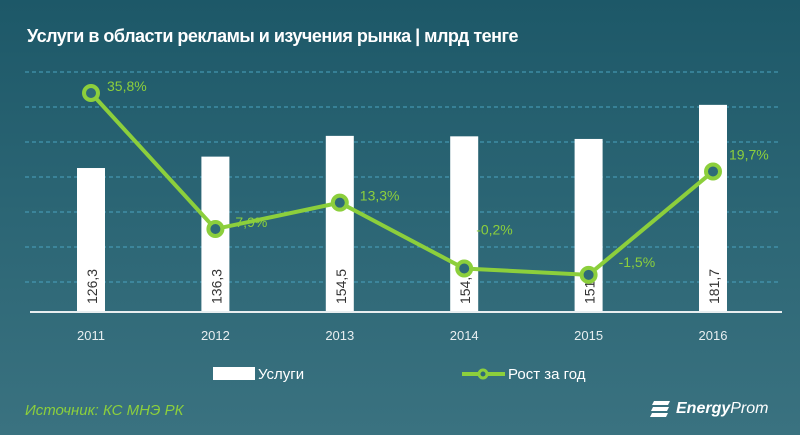  Describe the element at coordinates (637, 262) in the screenshot. I see `growth-label: -1,5%` at that location.